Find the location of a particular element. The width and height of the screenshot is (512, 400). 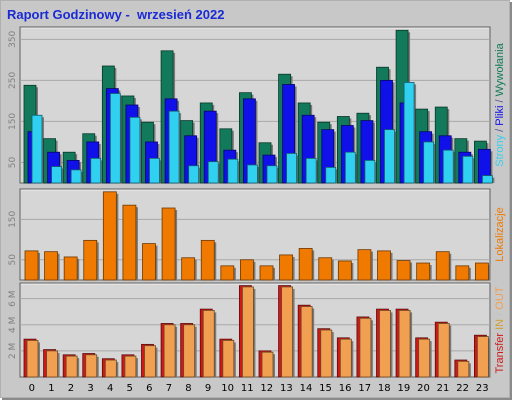

x-tick-label: 7 is located at coordinates (169, 388).